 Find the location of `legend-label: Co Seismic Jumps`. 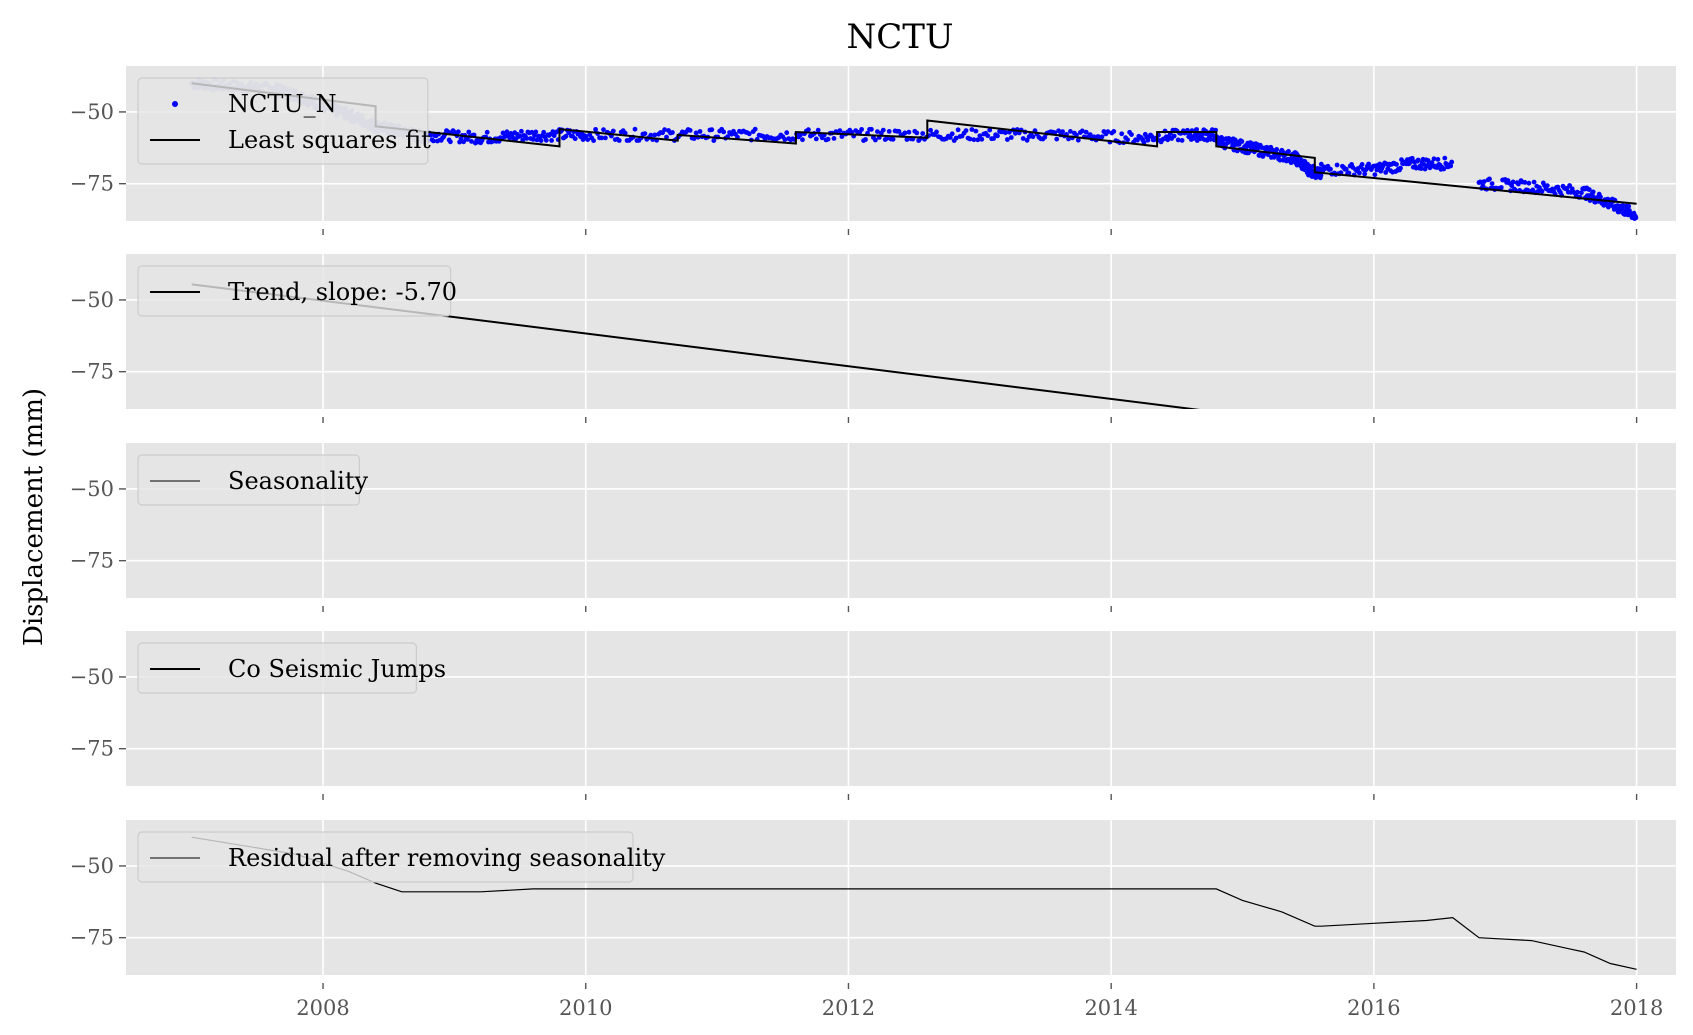

legend-label: Co Seismic Jumps is located at coordinates (337, 669).